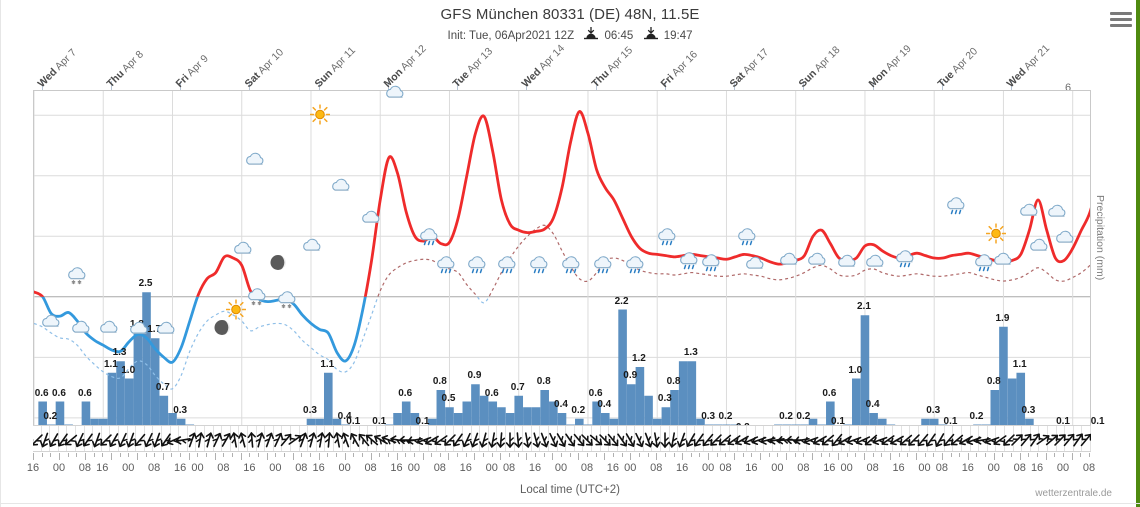  I want to click on precip-bar-label: 0.8, so click(993, 381).